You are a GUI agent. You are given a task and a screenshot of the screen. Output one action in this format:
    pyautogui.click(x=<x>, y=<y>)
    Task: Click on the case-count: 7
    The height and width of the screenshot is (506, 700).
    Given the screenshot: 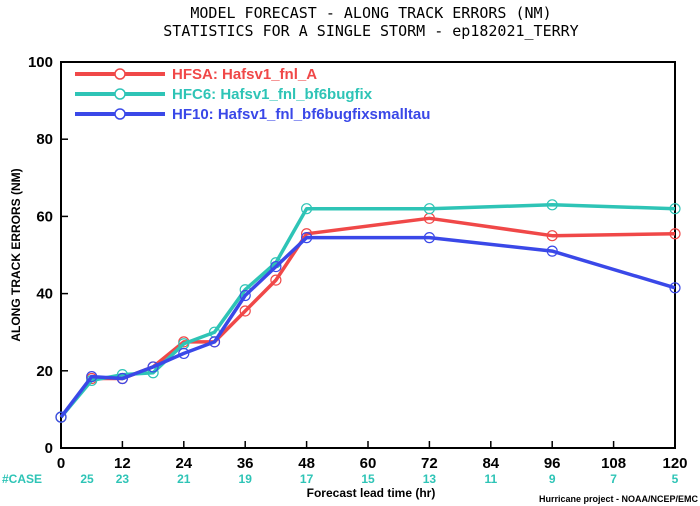 What is the action you would take?
    pyautogui.click(x=613, y=479)
    